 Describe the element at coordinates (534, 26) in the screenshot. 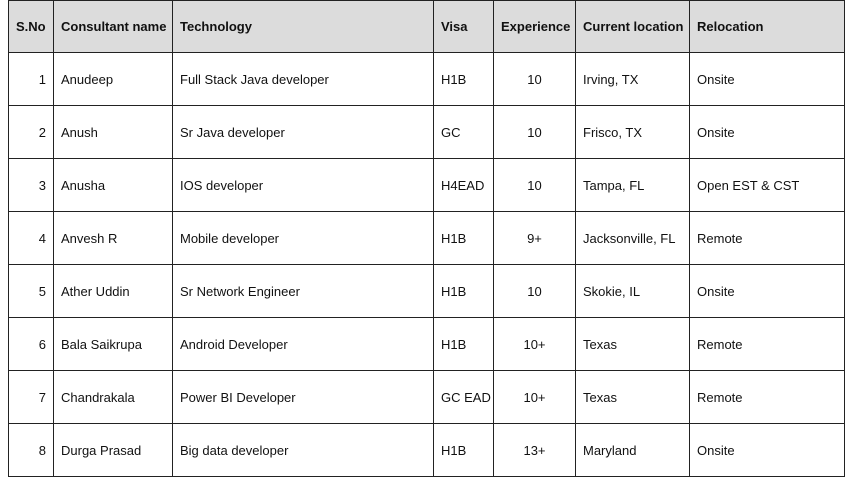

I see `header-experience: Experience` at that location.